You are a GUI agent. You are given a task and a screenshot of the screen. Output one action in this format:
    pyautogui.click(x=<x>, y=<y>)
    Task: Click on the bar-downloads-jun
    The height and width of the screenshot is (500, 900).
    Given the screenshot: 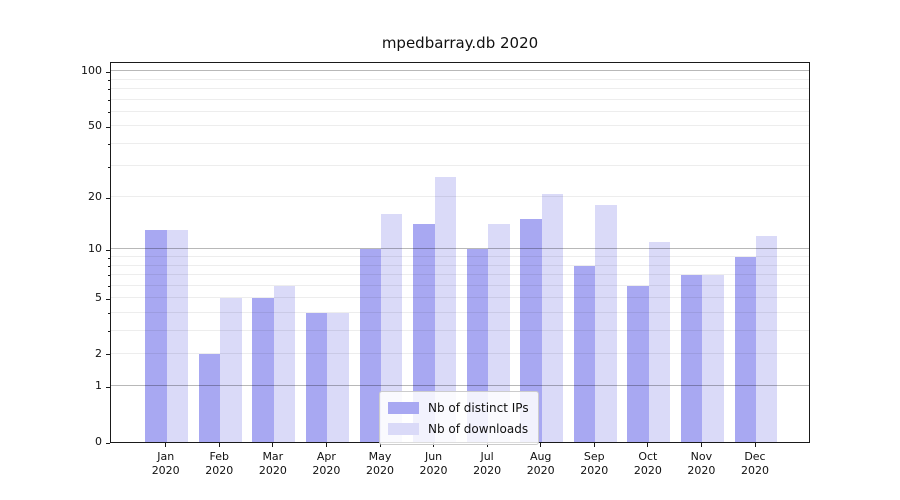 What is the action you would take?
    pyautogui.click(x=445, y=309)
    